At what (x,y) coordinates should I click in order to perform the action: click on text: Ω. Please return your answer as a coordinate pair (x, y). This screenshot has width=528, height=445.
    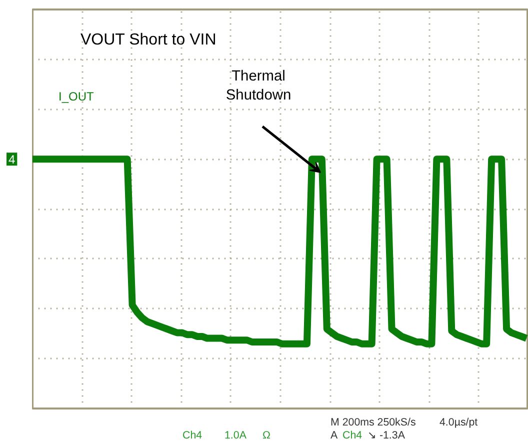
    Looking at the image, I should click on (266, 436).